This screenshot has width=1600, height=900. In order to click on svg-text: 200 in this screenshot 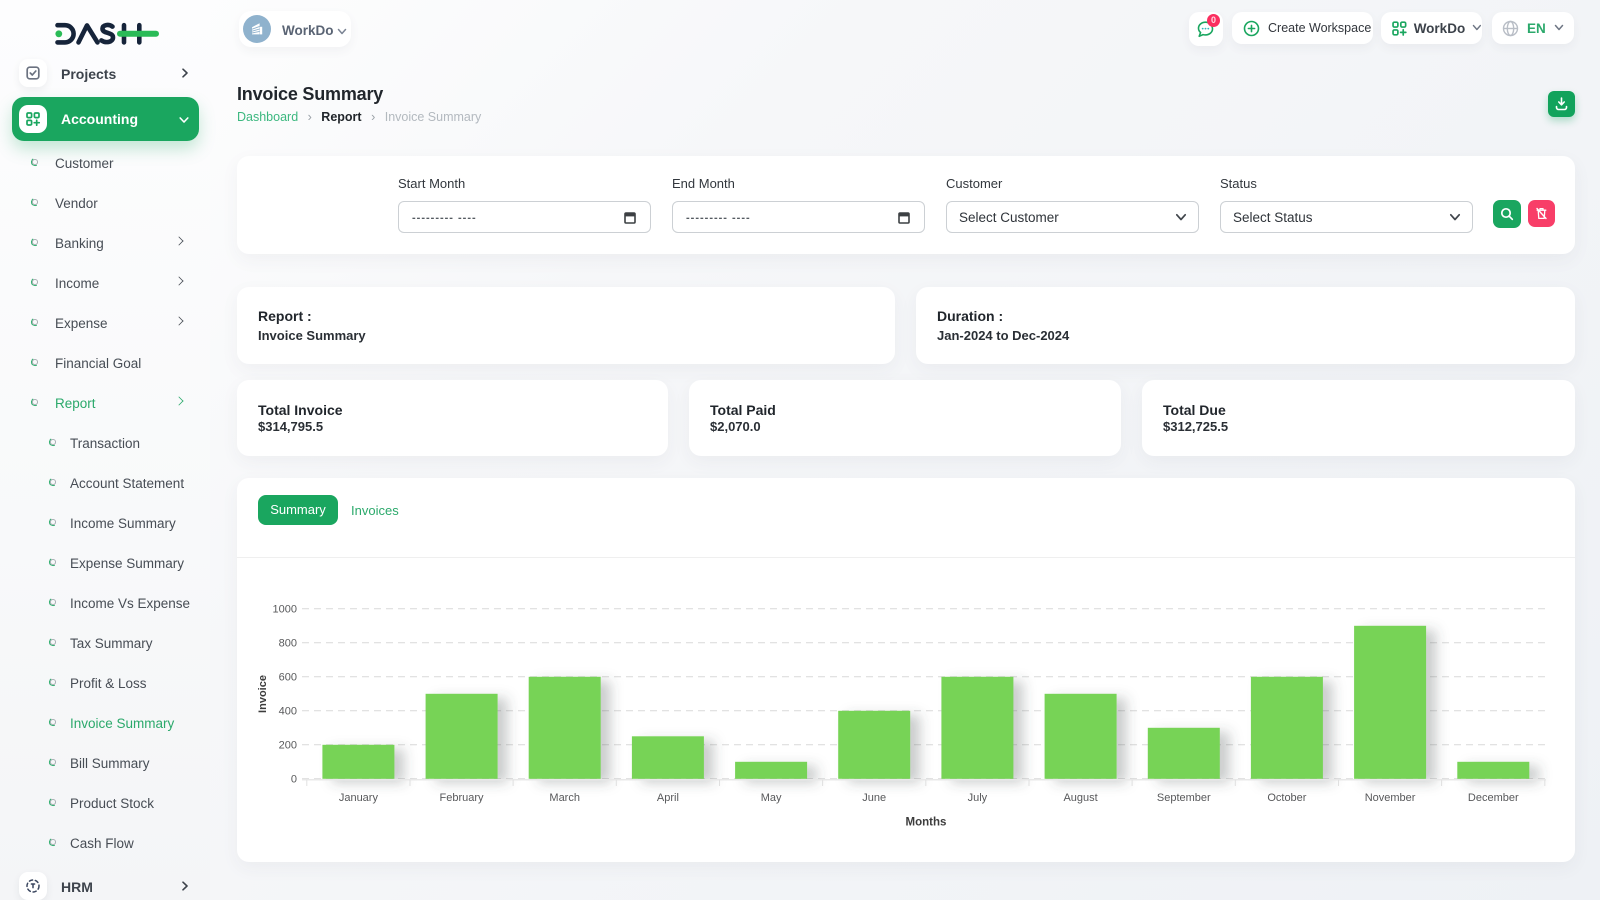, I will do `click(288, 746)`.